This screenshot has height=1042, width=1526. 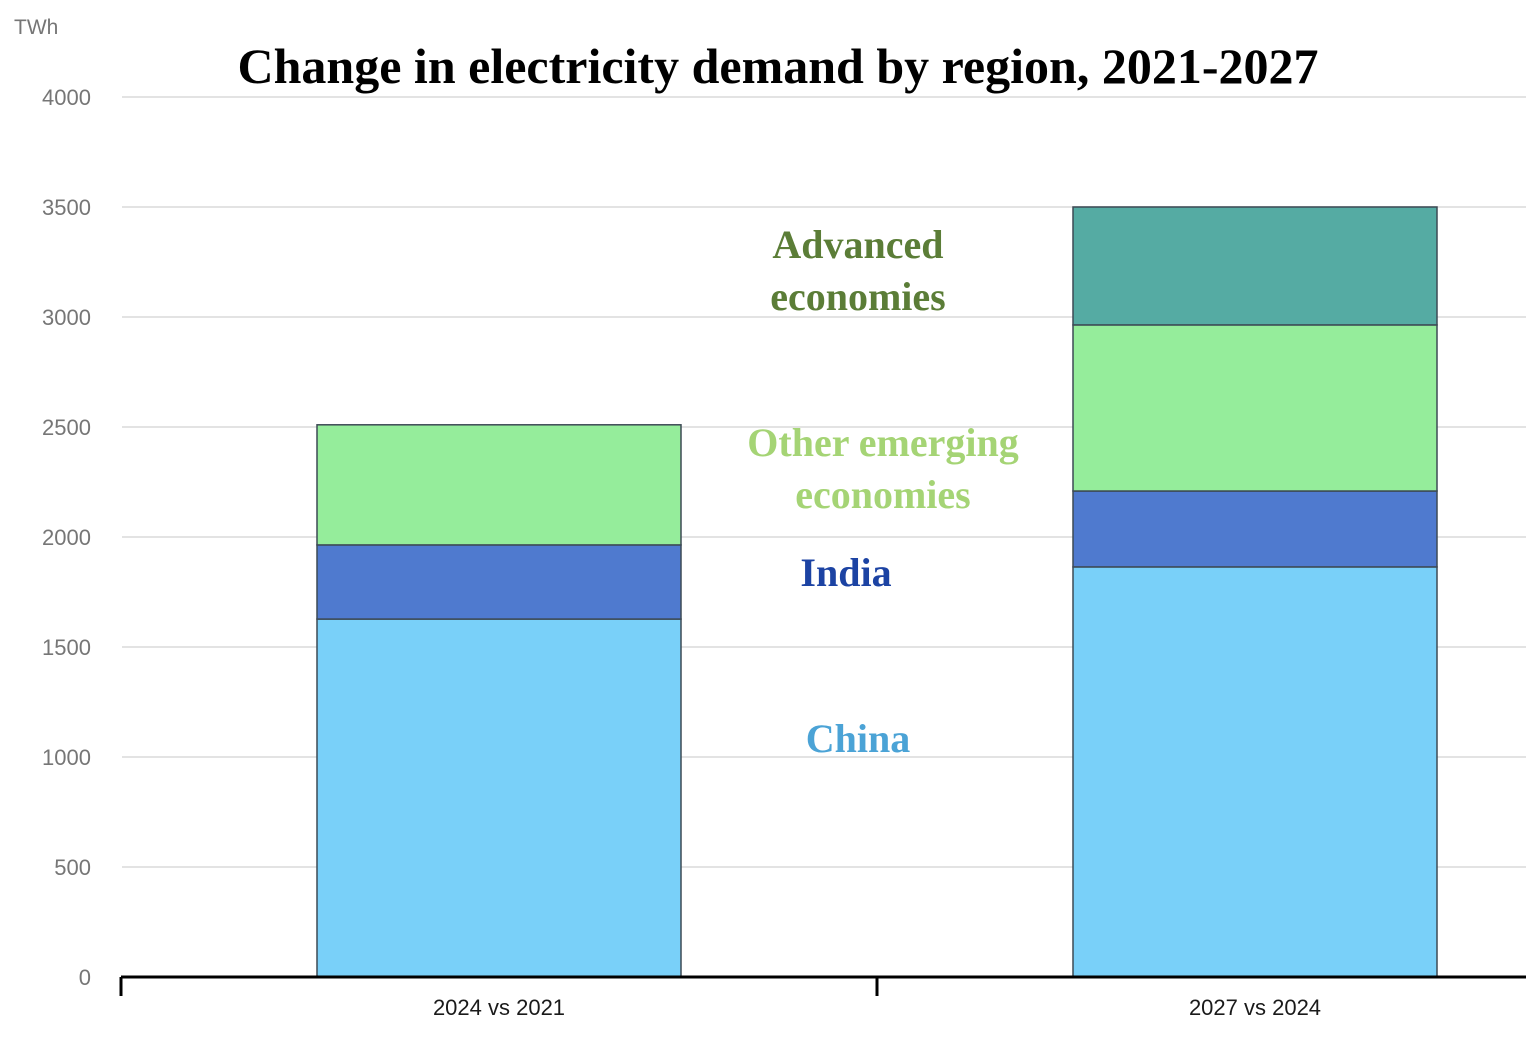 I want to click on annotation-advanced-economies: Advanced, so click(x=857, y=244).